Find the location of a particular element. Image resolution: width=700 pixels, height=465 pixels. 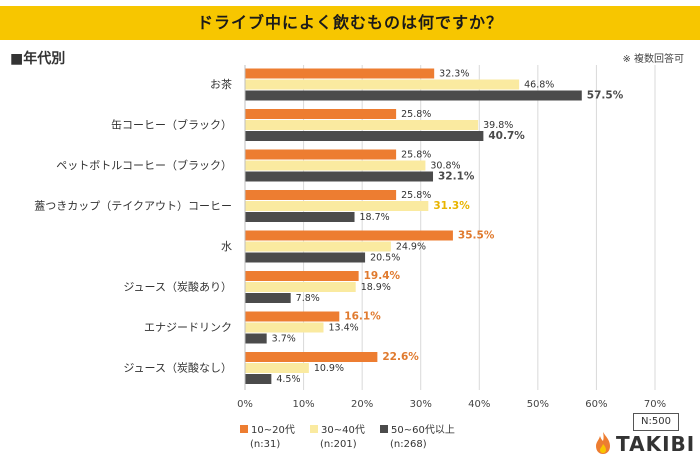

legend-item-30-40s: 30~40代 (n:201) is located at coordinates (337, 438).